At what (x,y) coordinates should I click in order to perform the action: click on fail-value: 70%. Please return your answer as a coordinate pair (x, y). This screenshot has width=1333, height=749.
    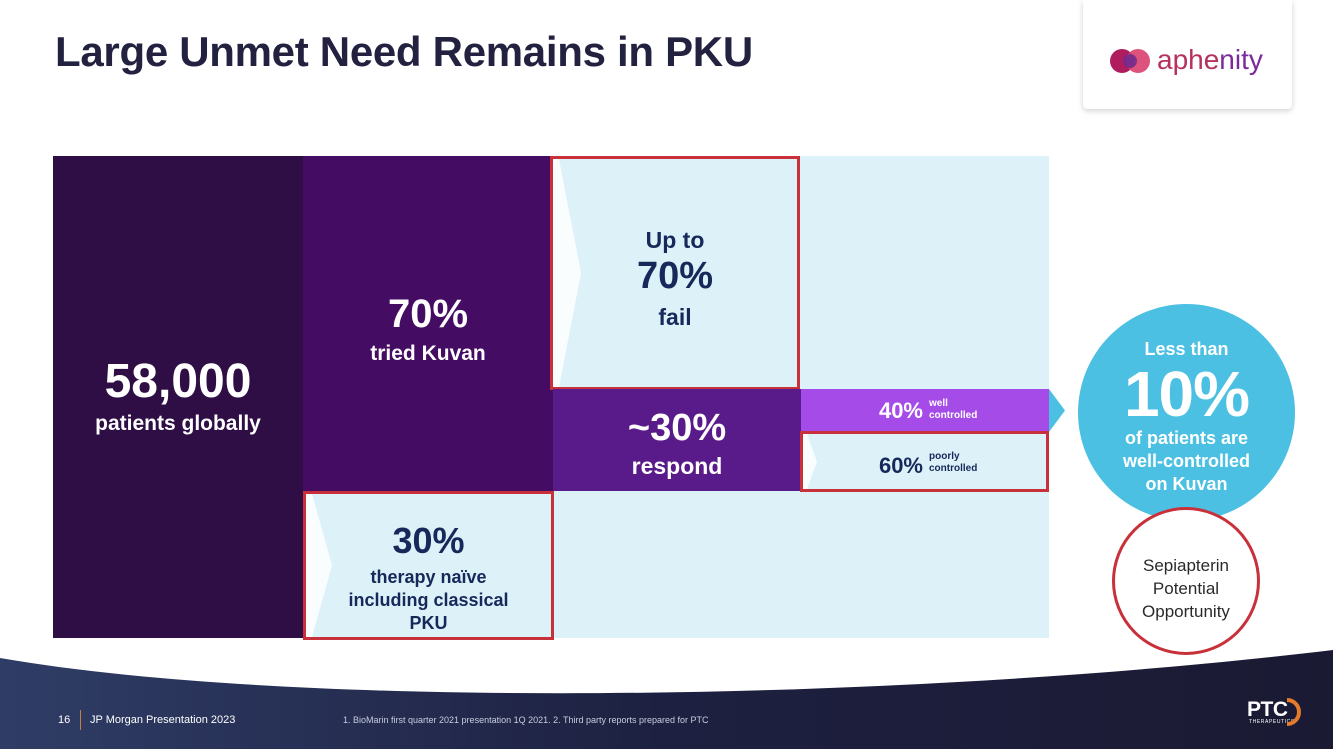
    Looking at the image, I should click on (675, 276).